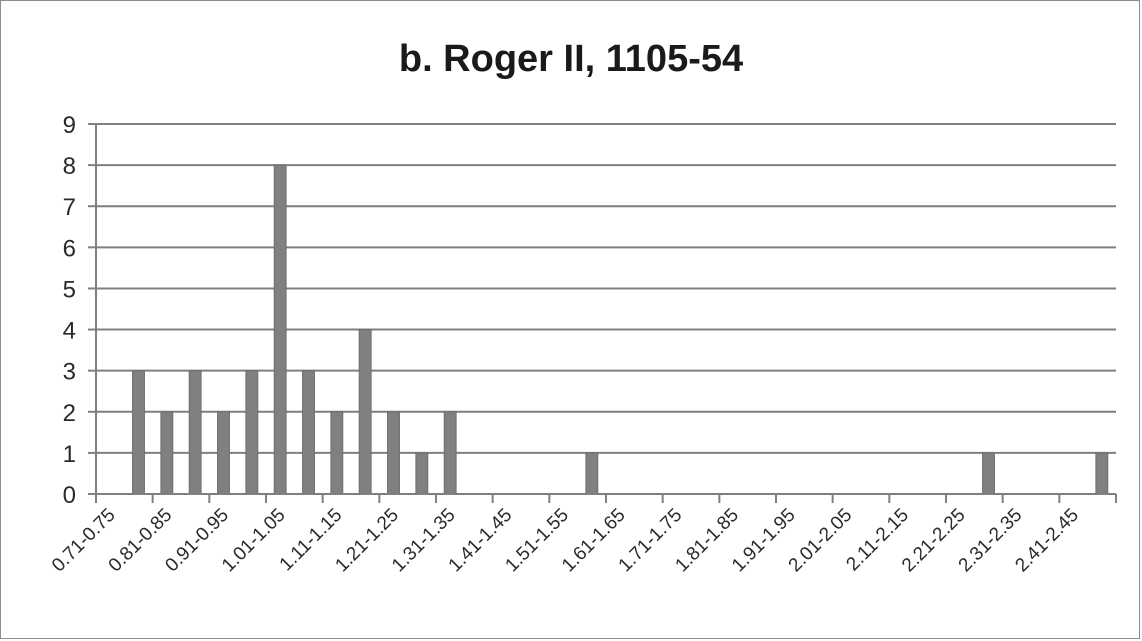 The width and height of the screenshot is (1142, 641). I want to click on bar-0.81-0.85, so click(167, 453).